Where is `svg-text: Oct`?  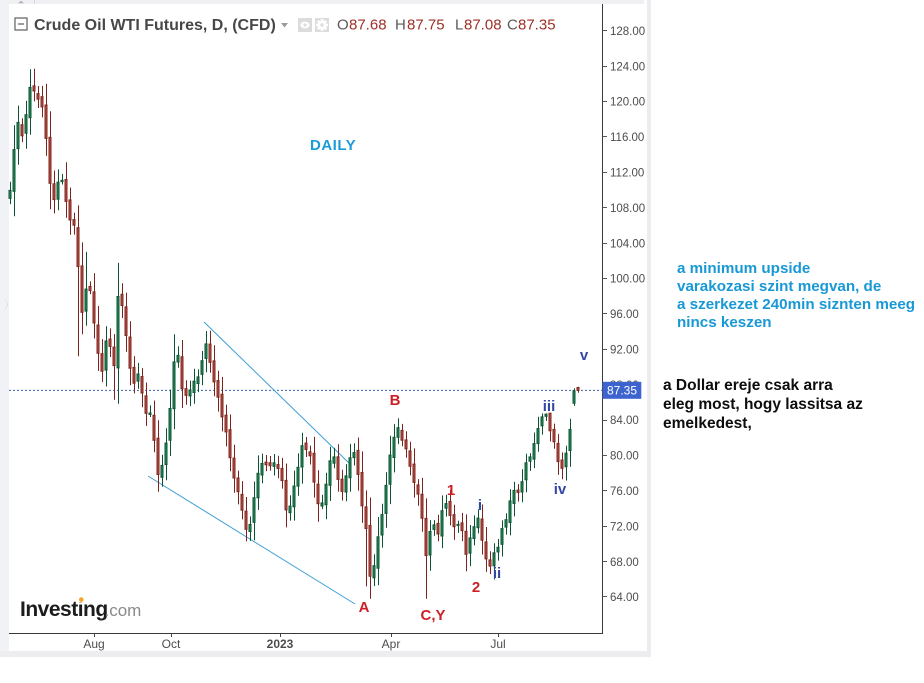
svg-text: Oct is located at coordinates (171, 644).